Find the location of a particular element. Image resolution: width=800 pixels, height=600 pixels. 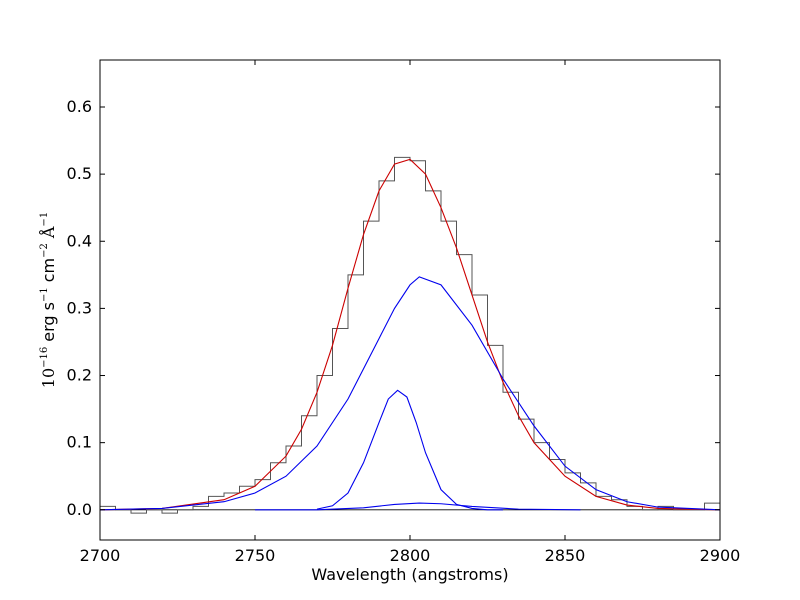

x-axis-label: Wavelength (angstroms) is located at coordinates (409, 574).